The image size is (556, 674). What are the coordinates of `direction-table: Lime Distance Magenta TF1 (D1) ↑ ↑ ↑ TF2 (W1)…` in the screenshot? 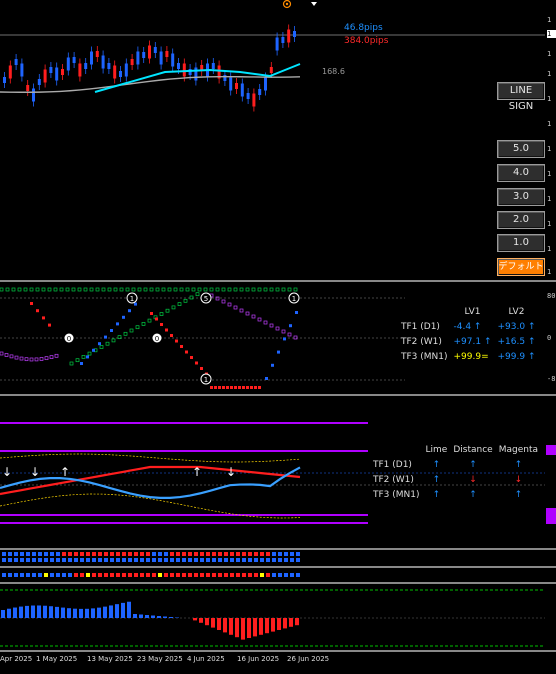 It's located at (455, 472).